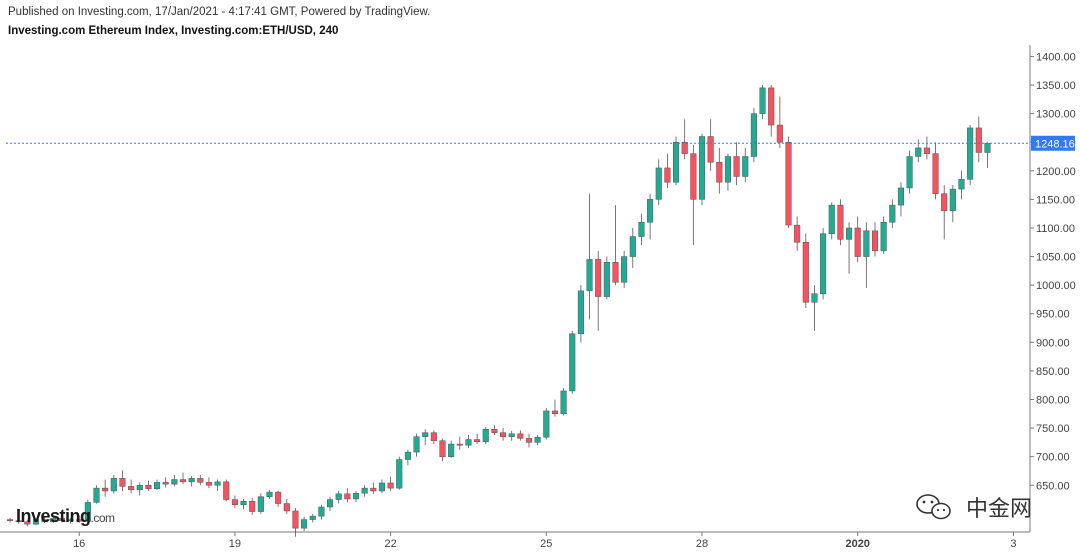 Image resolution: width=1080 pixels, height=552 pixels. What do you see at coordinates (933, 507) in the screenshot?
I see `wechat-icon` at bounding box center [933, 507].